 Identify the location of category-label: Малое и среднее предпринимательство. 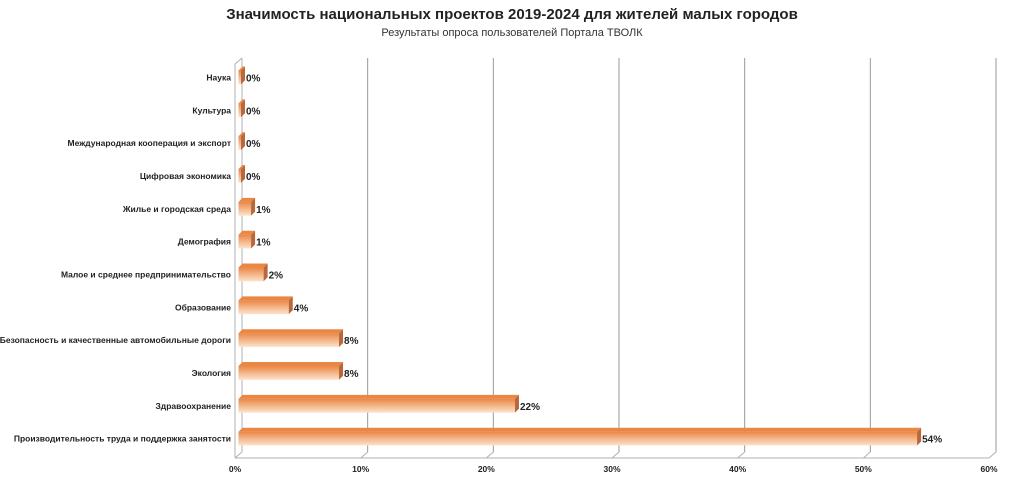
(146, 274).